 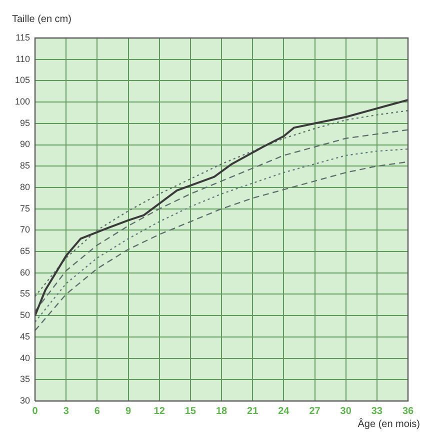 I want to click on x-tick-label: 15, so click(x=190, y=411).